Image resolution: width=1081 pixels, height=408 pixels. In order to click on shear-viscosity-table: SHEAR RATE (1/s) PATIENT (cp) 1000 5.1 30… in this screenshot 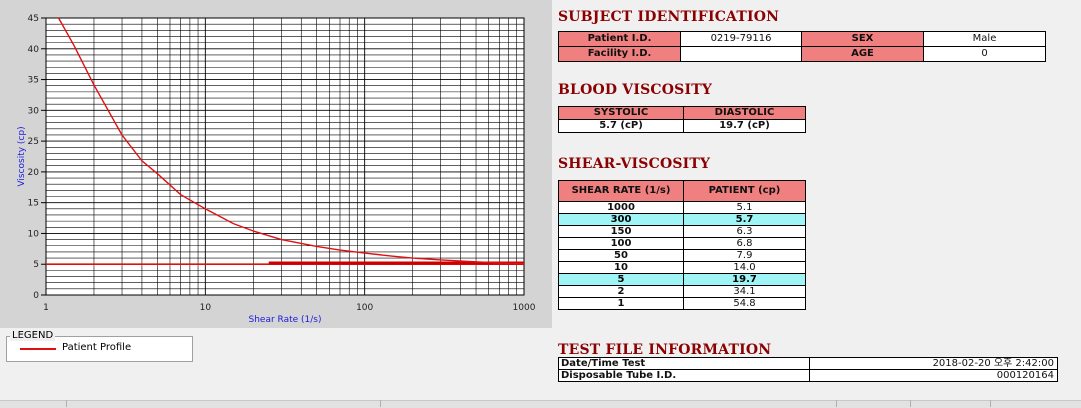, I will do `click(682, 245)`.